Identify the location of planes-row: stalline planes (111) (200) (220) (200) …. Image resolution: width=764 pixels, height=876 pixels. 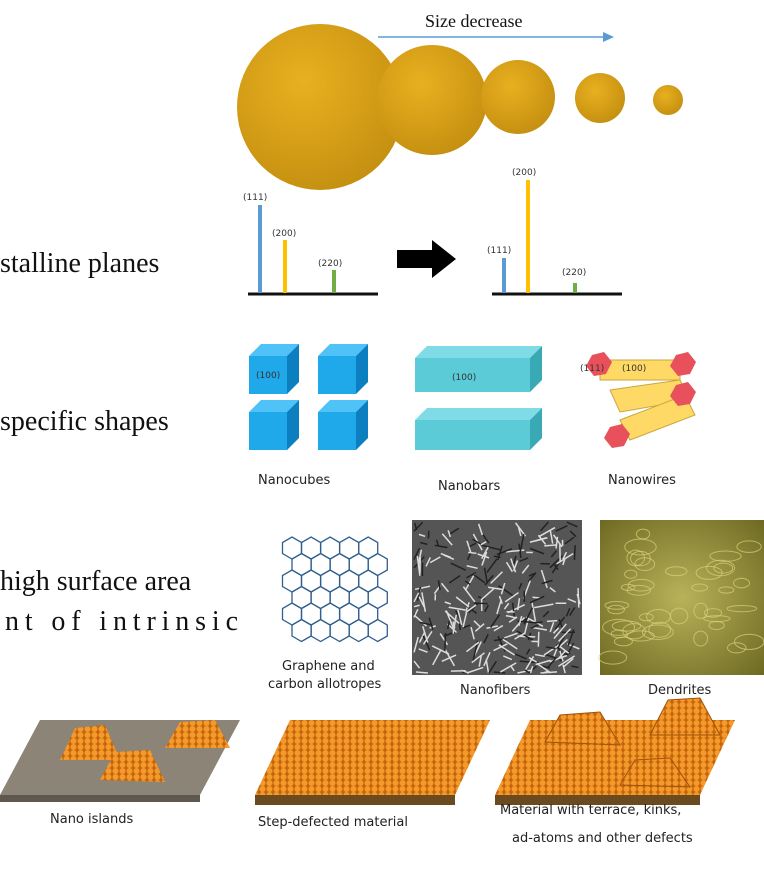
(311, 232).